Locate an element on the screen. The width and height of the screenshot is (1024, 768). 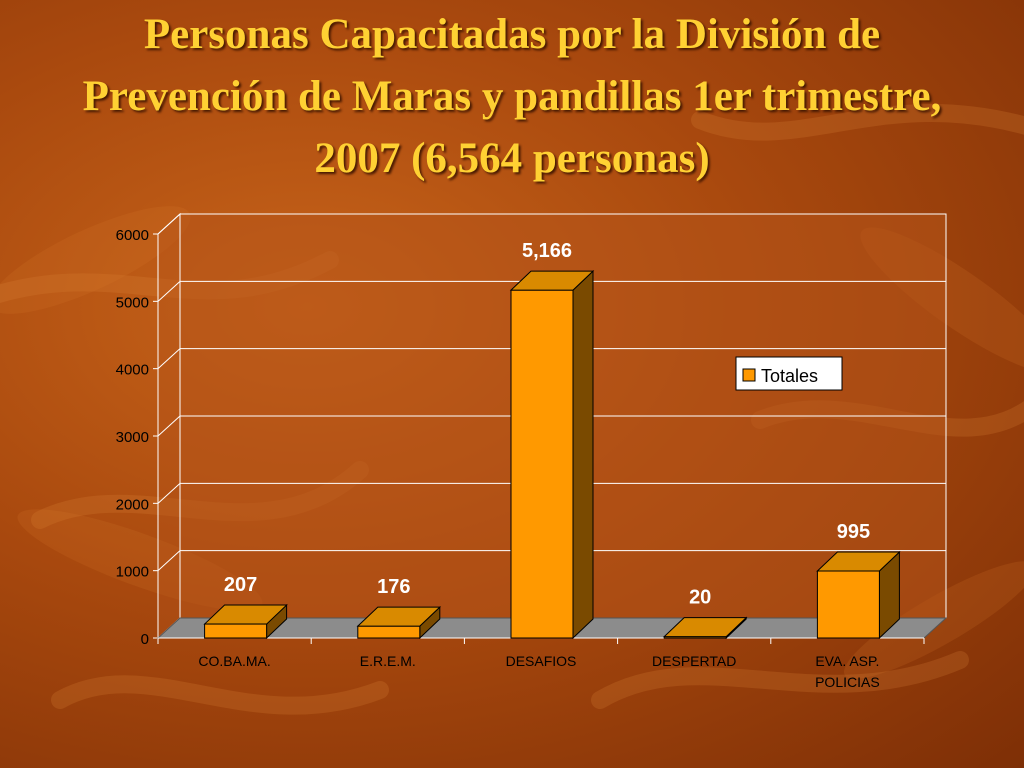
y-tick-label: 1000 is located at coordinates (132, 572).